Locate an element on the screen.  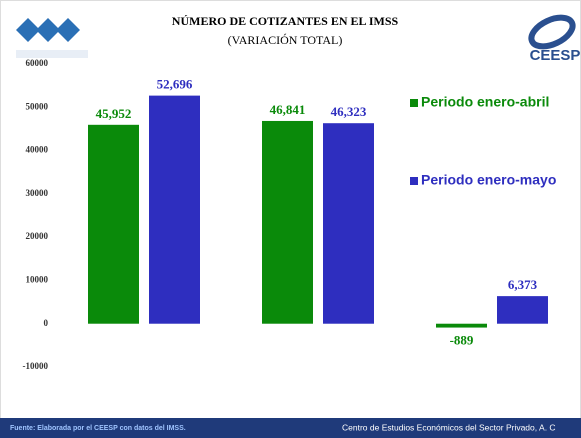
y-tick-label: 10000 is located at coordinates (37, 279).